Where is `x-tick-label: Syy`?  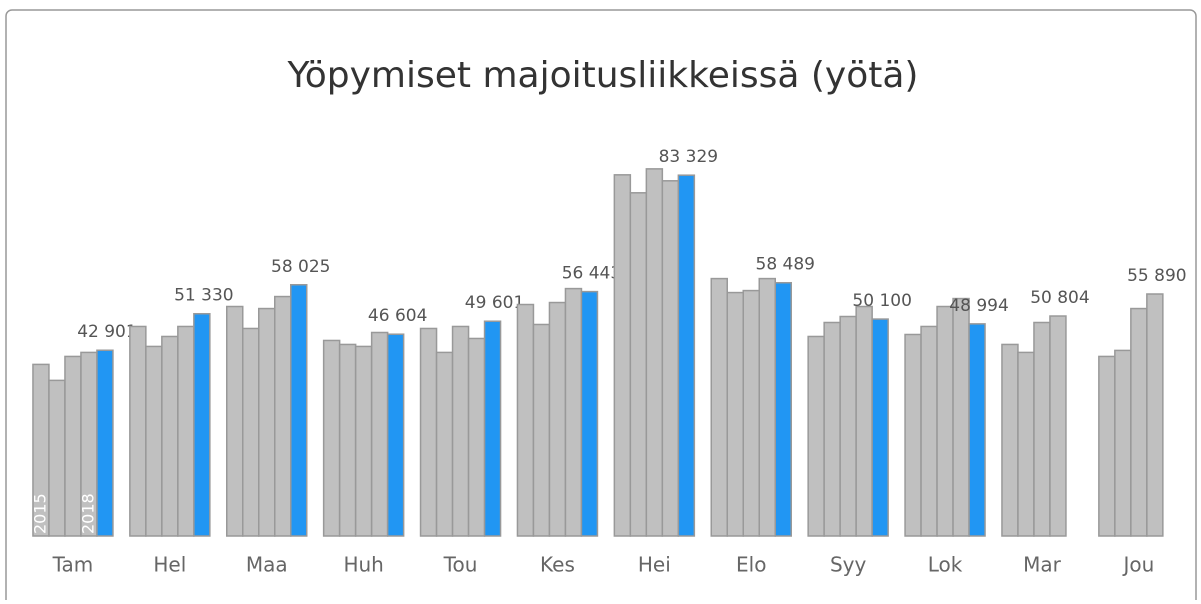
x-tick-label: Syy is located at coordinates (848, 565).